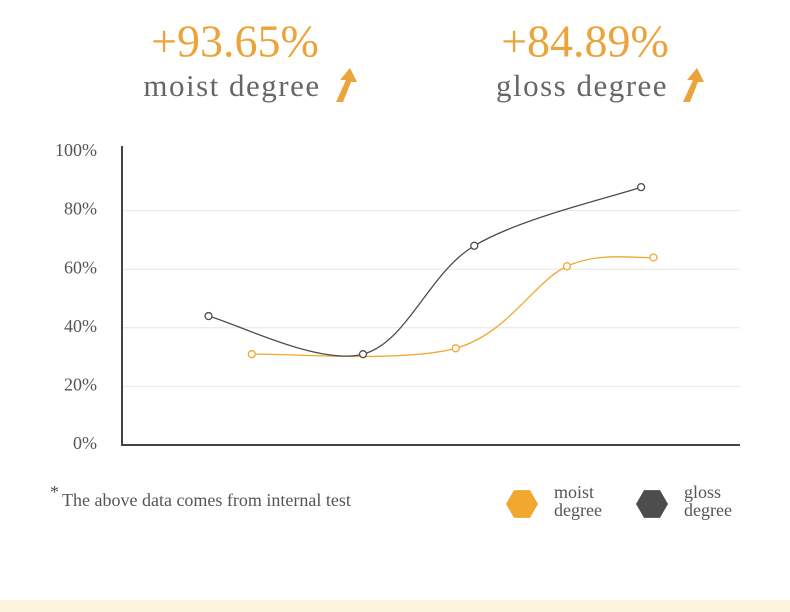 The image size is (790, 612). I want to click on footnote-mark: *, so click(54, 492).